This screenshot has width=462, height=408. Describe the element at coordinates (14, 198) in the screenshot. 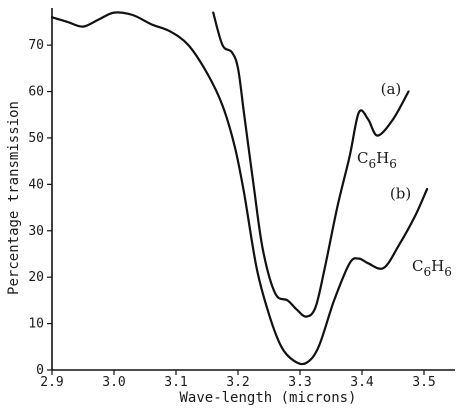

I see `y-axis-title: Percentage transmission` at that location.